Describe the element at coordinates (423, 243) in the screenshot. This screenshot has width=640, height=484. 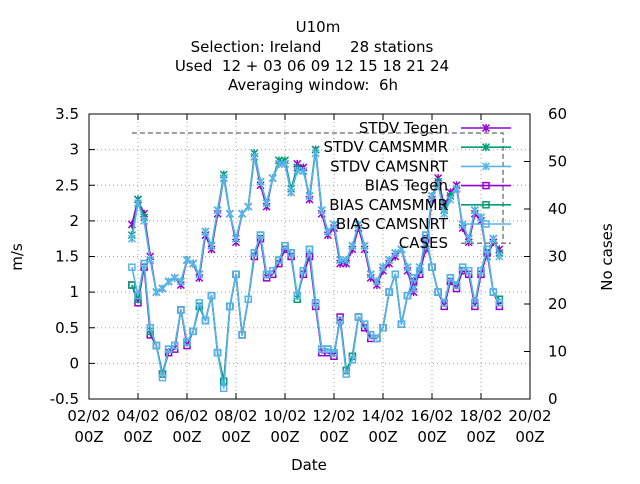
I see `legend-label: CASES` at that location.